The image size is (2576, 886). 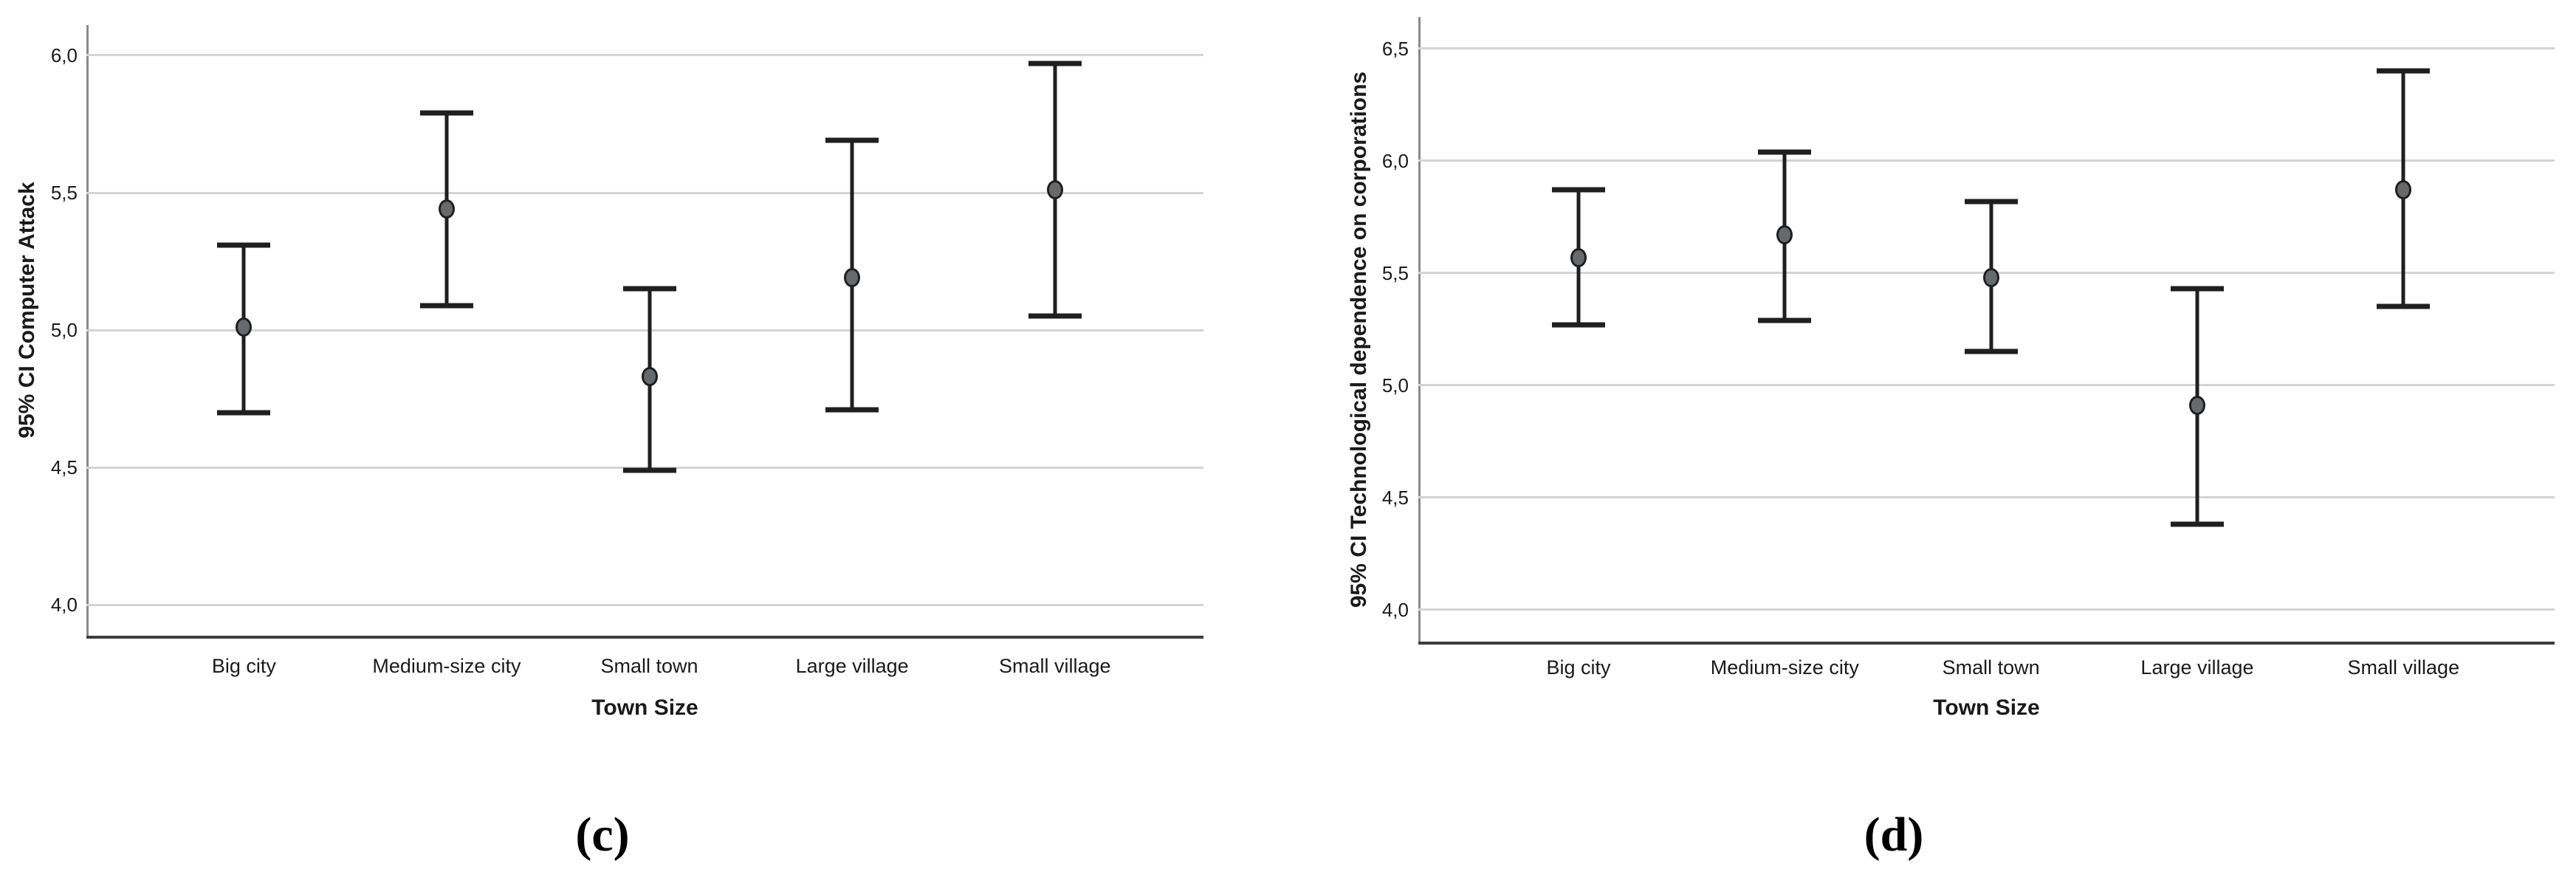 What do you see at coordinates (644, 708) in the screenshot?
I see `x-axis-title-c: Town Size` at bounding box center [644, 708].